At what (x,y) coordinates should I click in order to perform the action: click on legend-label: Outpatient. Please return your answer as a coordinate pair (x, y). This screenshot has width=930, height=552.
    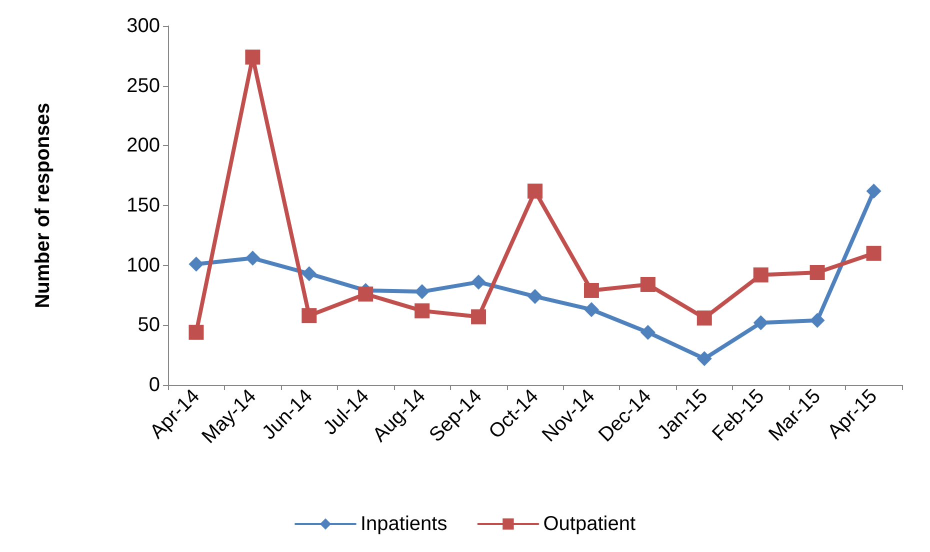
    Looking at the image, I should click on (589, 524).